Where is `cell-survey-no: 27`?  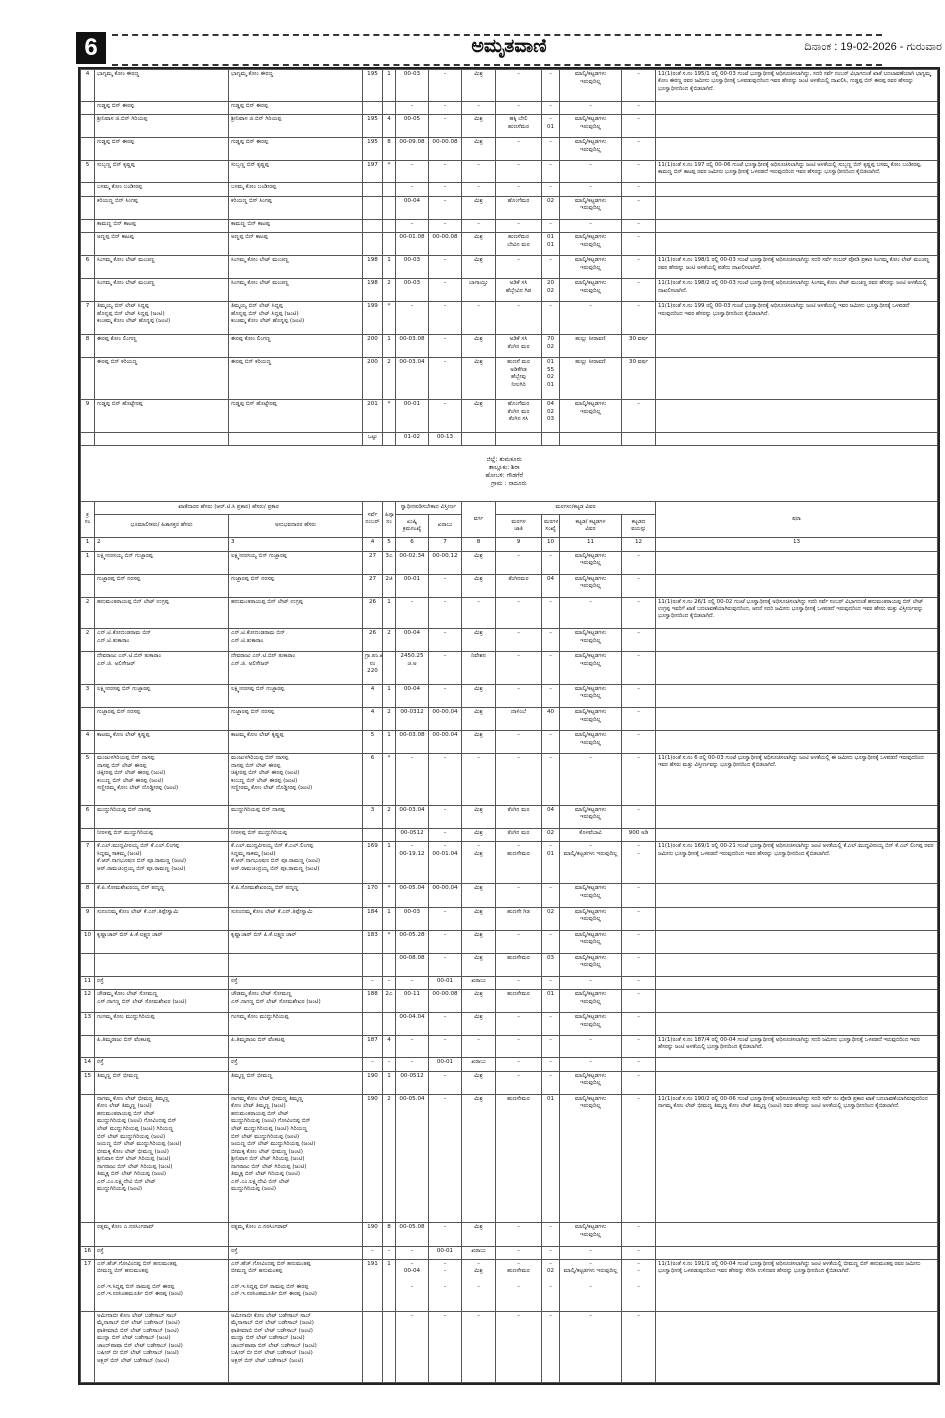 cell-survey-no: 27 is located at coordinates (372, 562).